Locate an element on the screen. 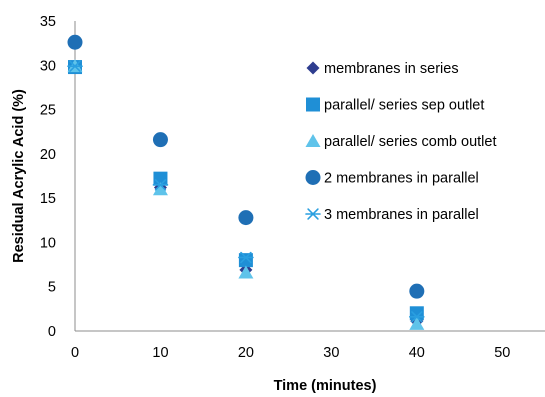 This screenshot has width=545, height=397. y-tick-label: 0 is located at coordinates (52, 332).